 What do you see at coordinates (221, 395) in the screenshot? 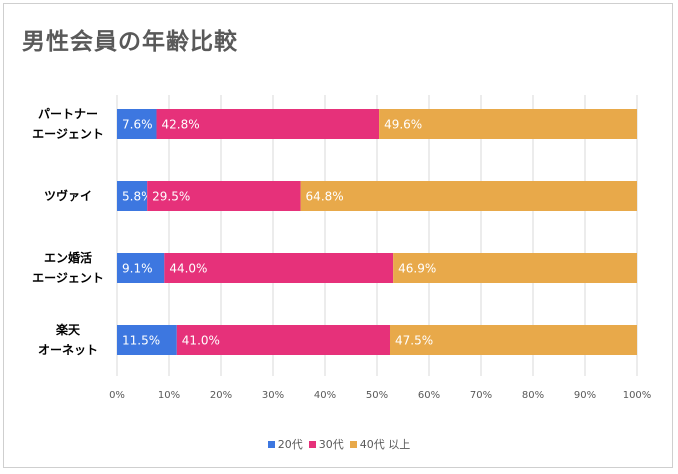
I see `x-tick-label: 20%` at bounding box center [221, 395].